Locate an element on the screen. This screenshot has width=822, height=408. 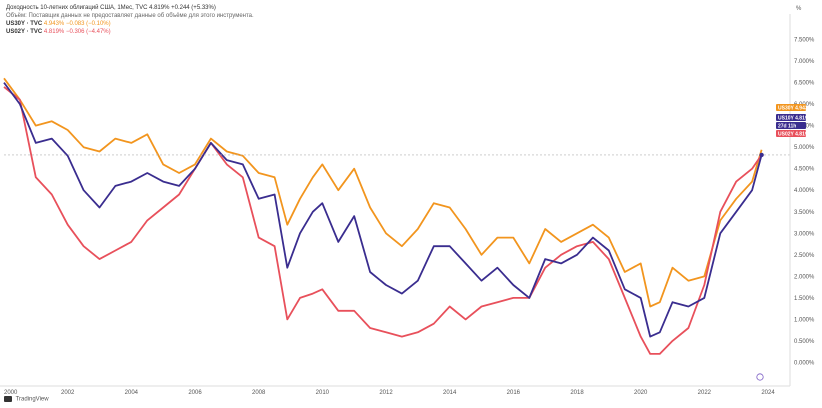
legend-us30y-symbol: US30Y · TVC is located at coordinates (24, 24).